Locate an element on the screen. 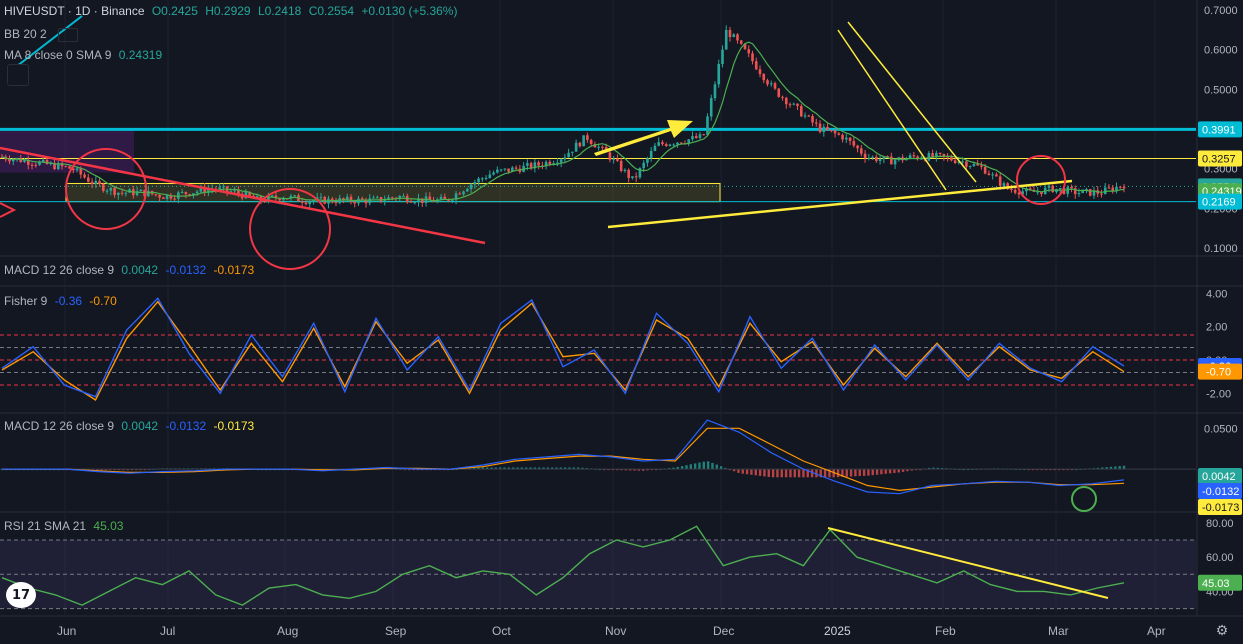 The width and height of the screenshot is (1243, 644). cyan-line-tool is located at coordinates (45, 44).